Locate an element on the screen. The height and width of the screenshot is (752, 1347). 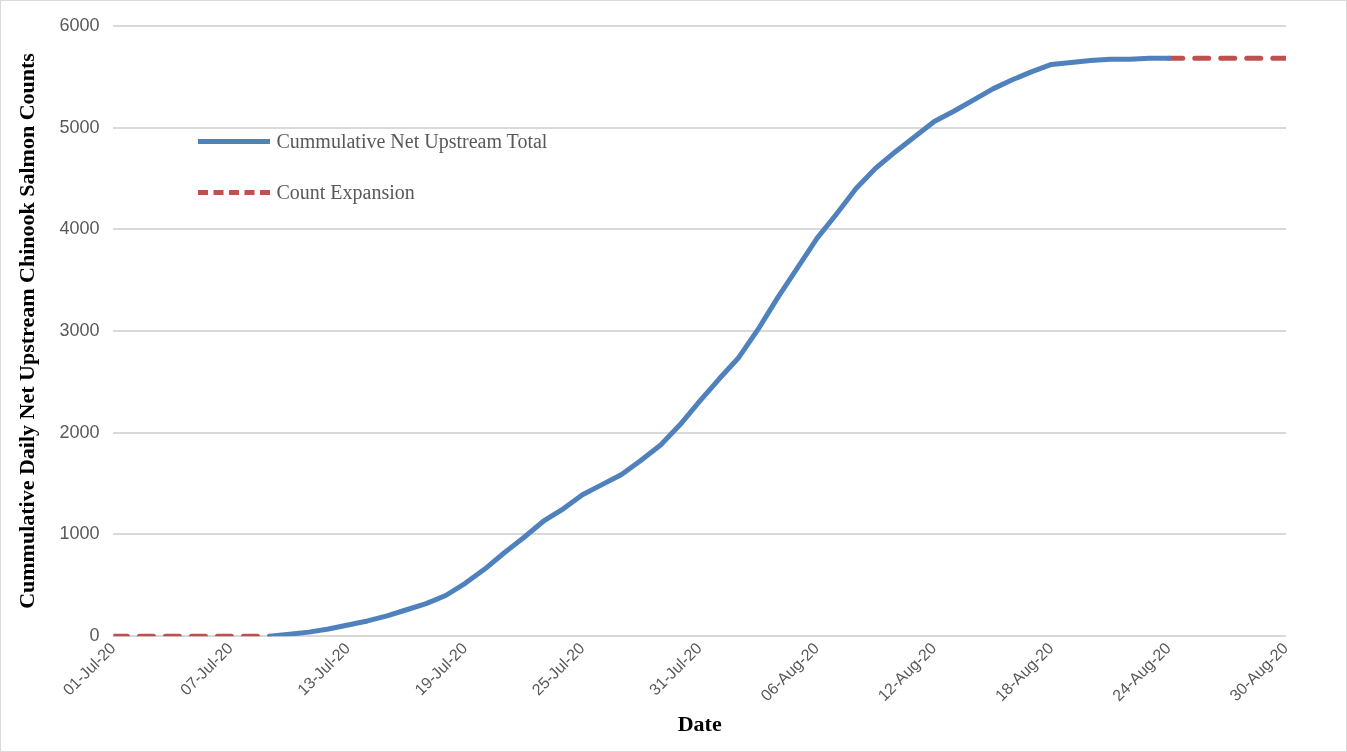
y-tick-label: 5000 is located at coordinates (79, 126).